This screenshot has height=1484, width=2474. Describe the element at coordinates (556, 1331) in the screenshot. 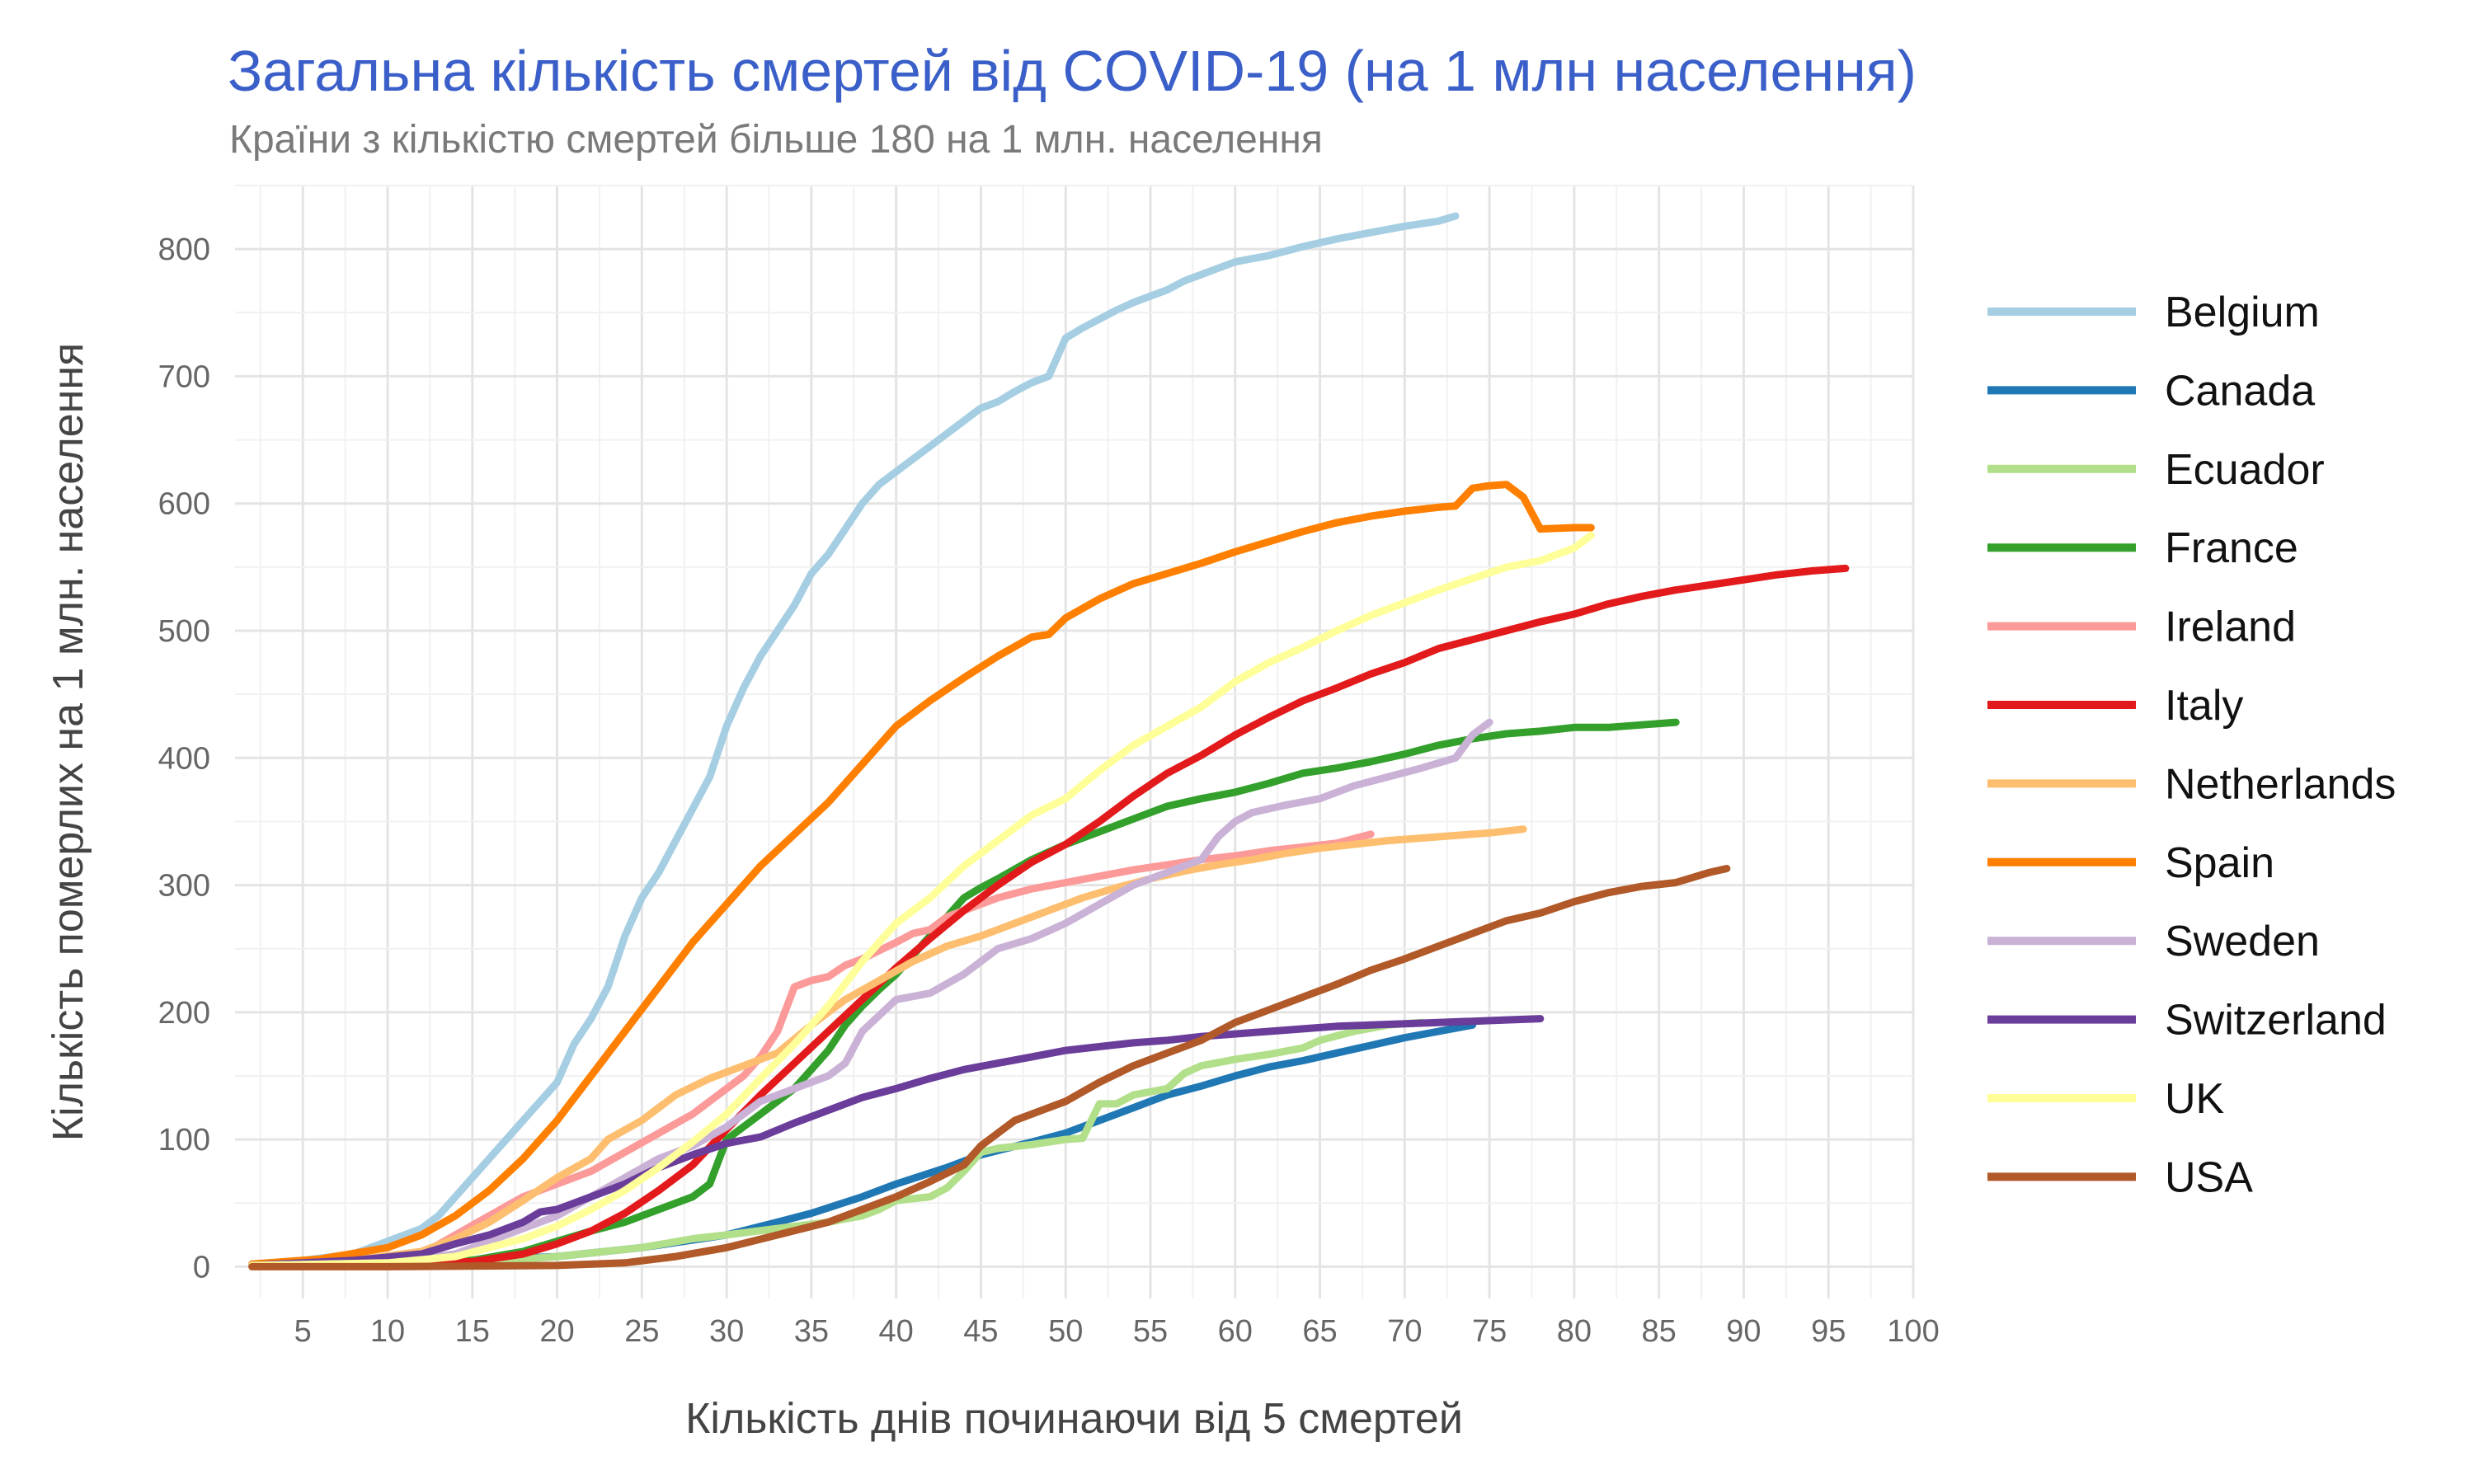

I see `x-tick-label: 20` at that location.